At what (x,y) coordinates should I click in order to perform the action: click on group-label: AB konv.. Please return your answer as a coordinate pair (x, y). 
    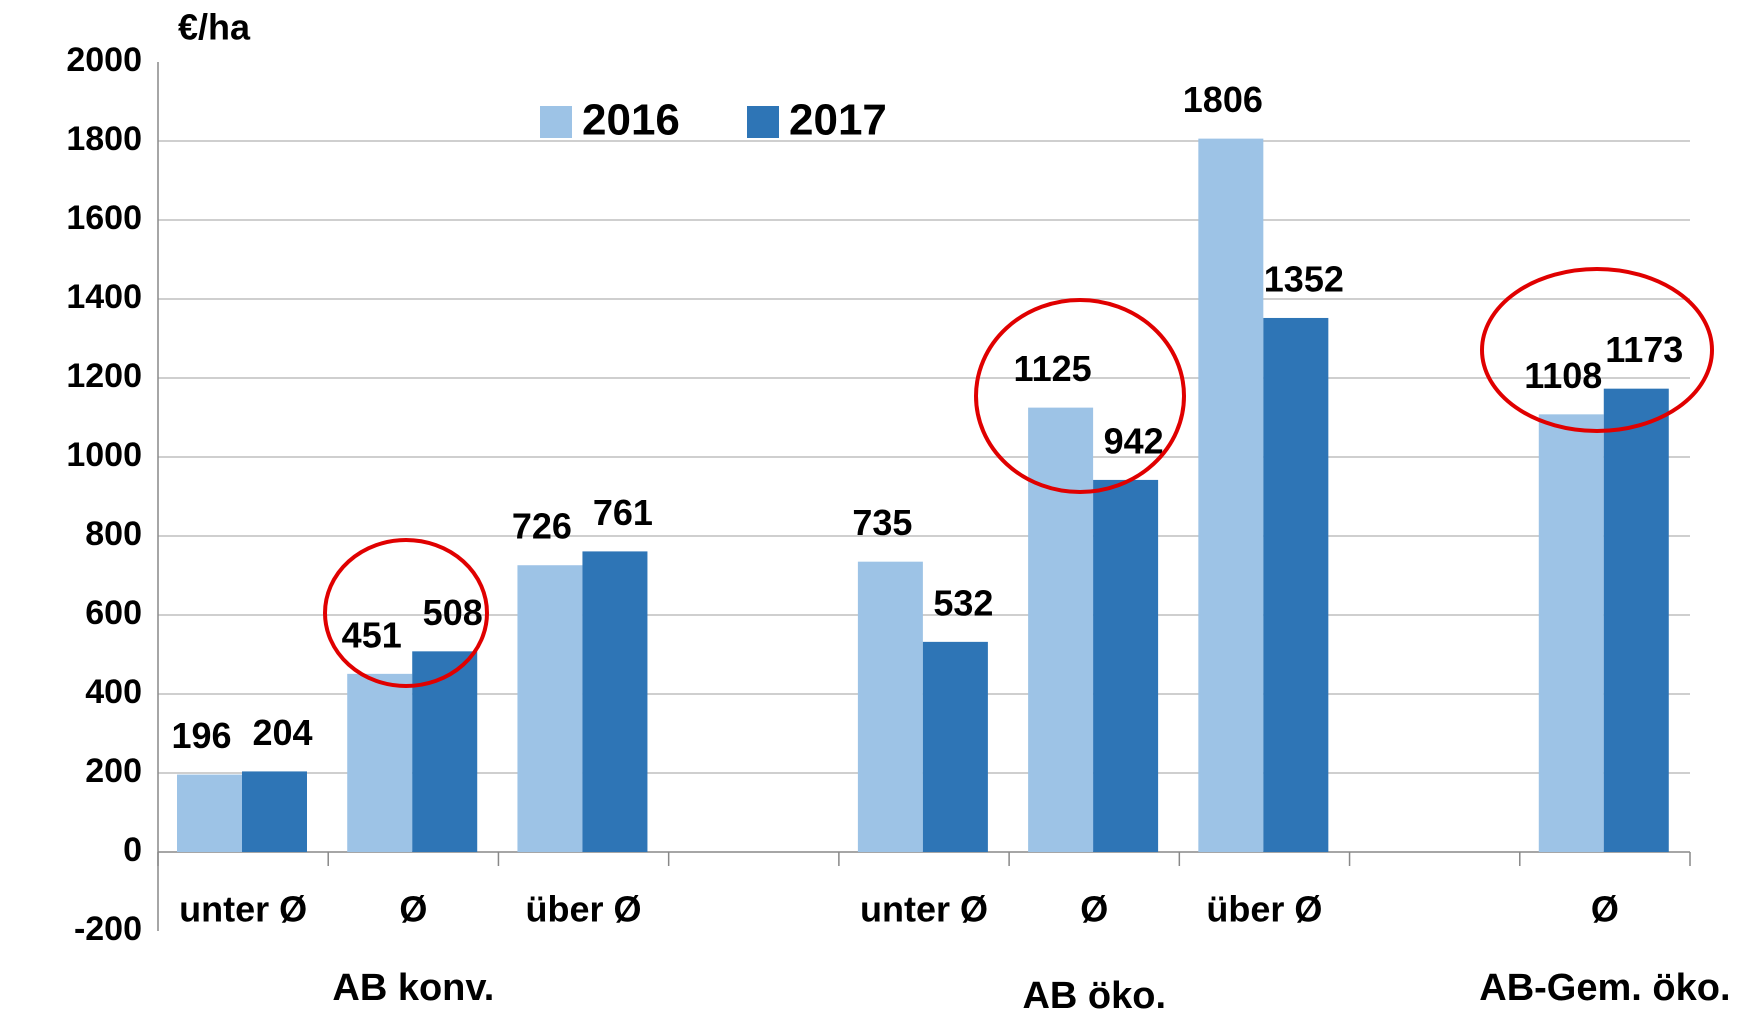
    Looking at the image, I should click on (413, 988).